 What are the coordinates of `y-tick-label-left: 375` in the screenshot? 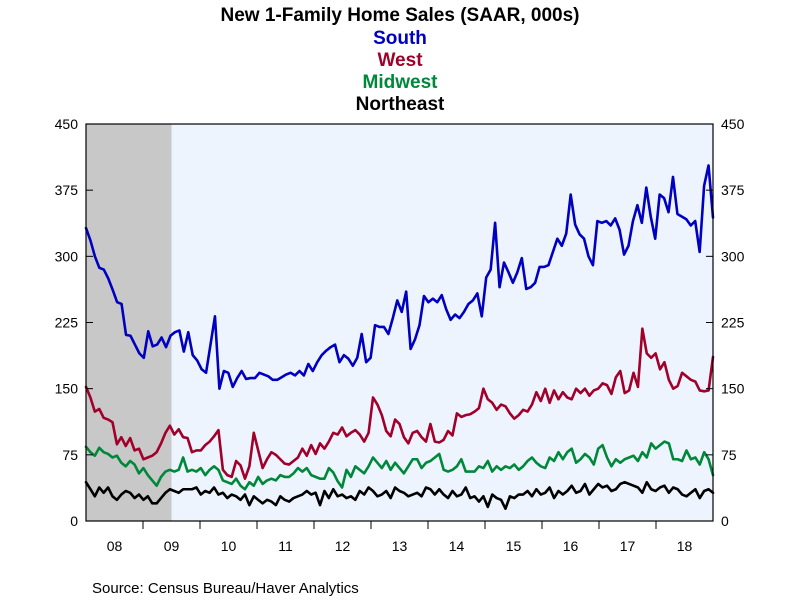 It's located at (67, 190).